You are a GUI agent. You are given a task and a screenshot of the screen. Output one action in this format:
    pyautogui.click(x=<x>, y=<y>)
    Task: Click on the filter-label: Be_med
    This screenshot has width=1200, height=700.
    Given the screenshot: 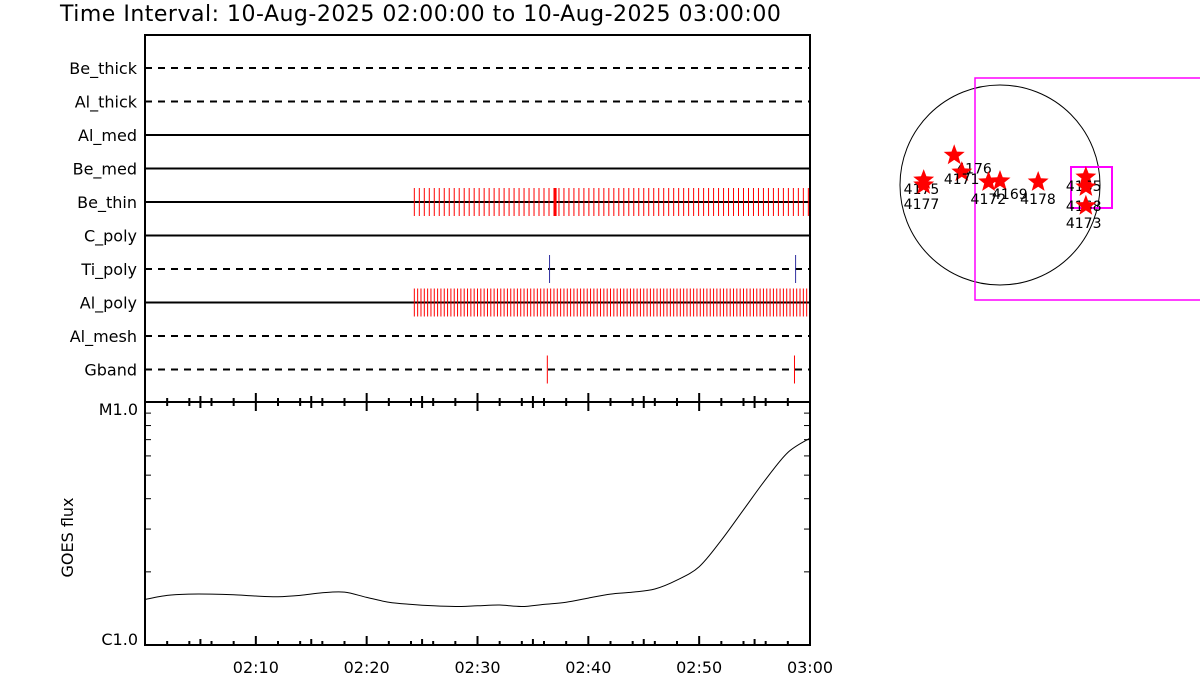 What is the action you would take?
    pyautogui.click(x=105, y=170)
    